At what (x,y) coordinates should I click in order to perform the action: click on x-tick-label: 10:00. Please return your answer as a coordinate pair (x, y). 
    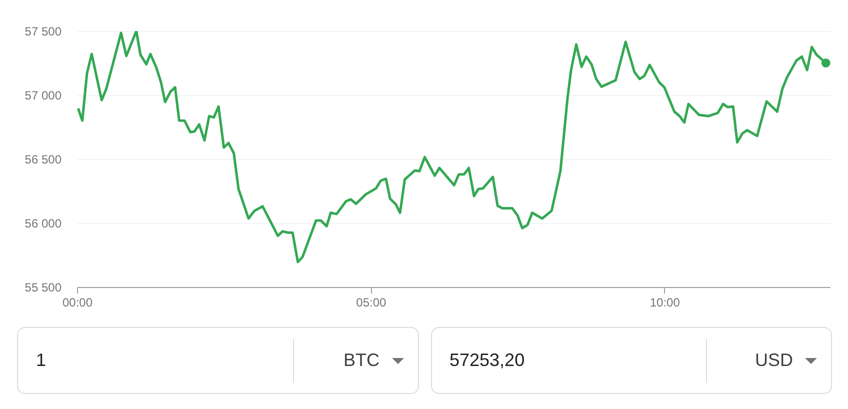
    Looking at the image, I should click on (665, 303).